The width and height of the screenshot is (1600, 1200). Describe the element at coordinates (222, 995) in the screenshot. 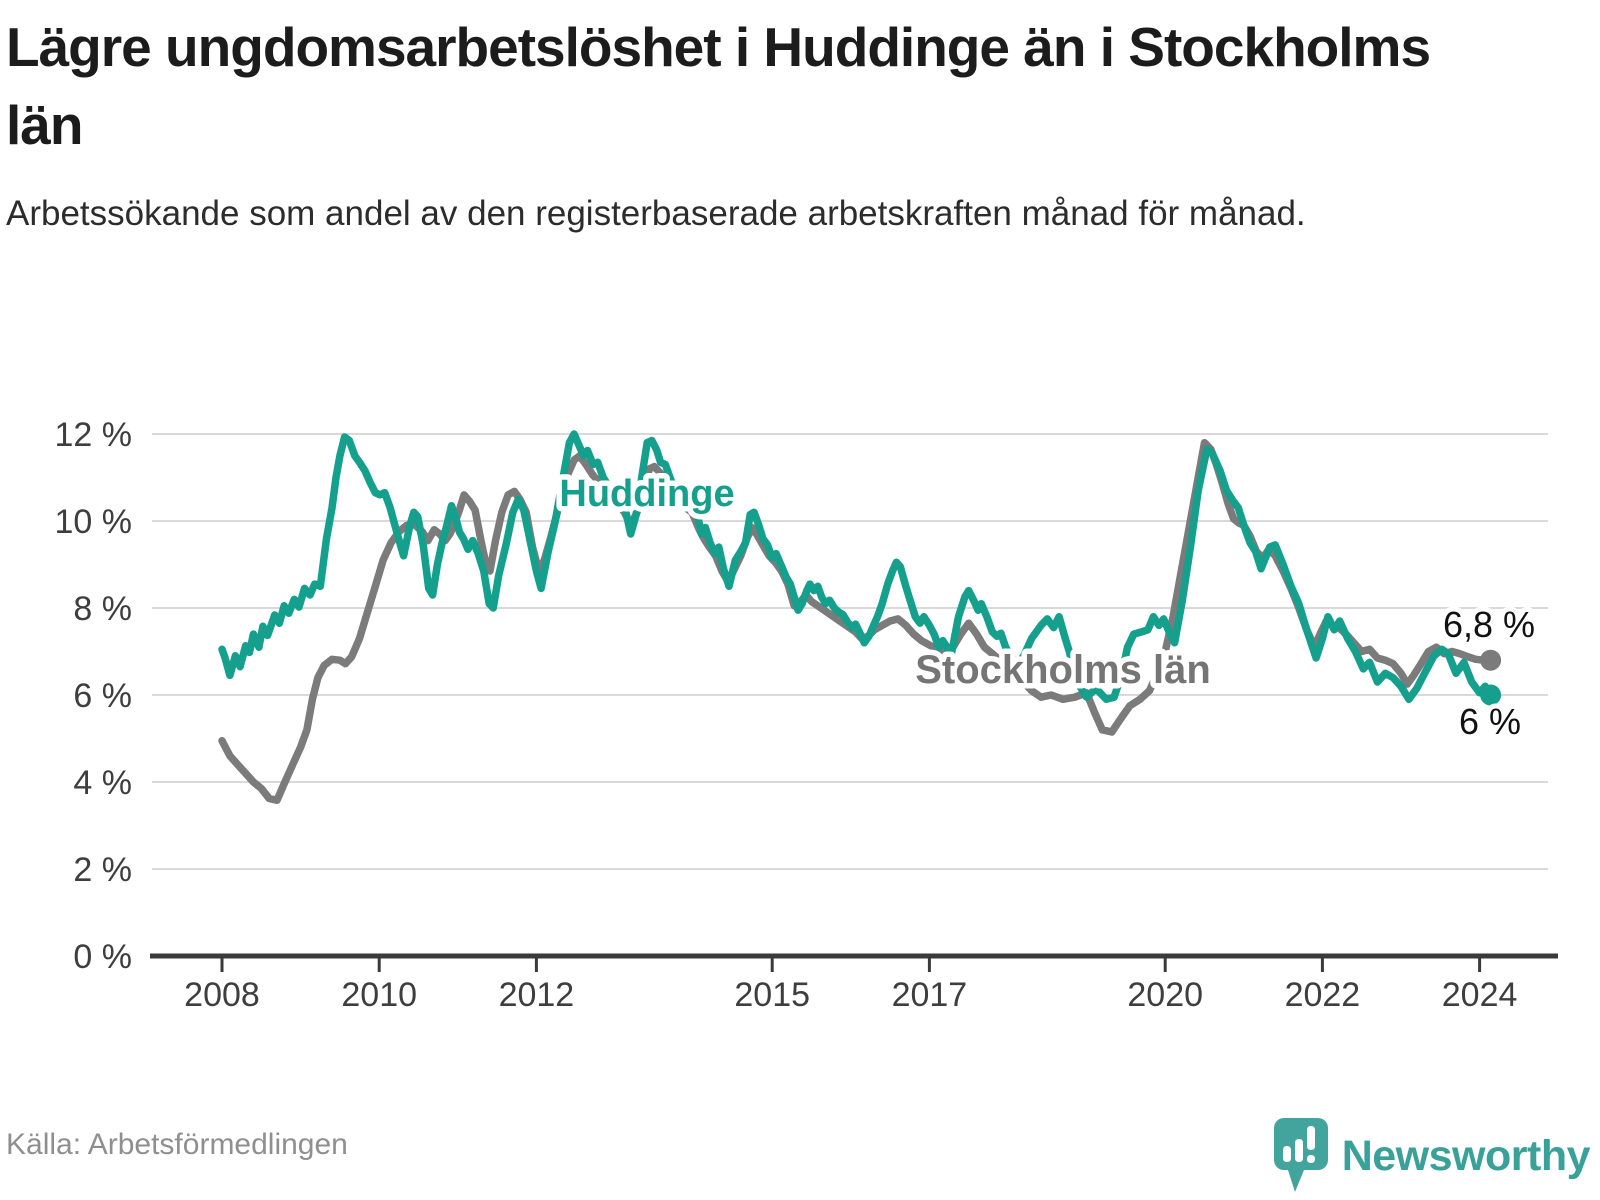

I see `x-tick-label-2008: 2008` at that location.